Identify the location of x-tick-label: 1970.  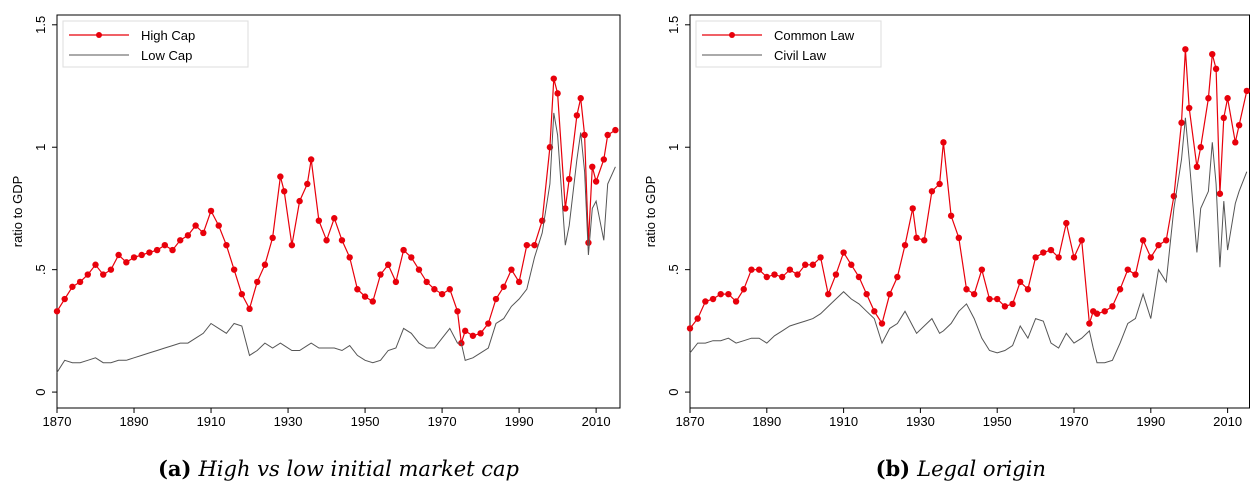
(442, 421).